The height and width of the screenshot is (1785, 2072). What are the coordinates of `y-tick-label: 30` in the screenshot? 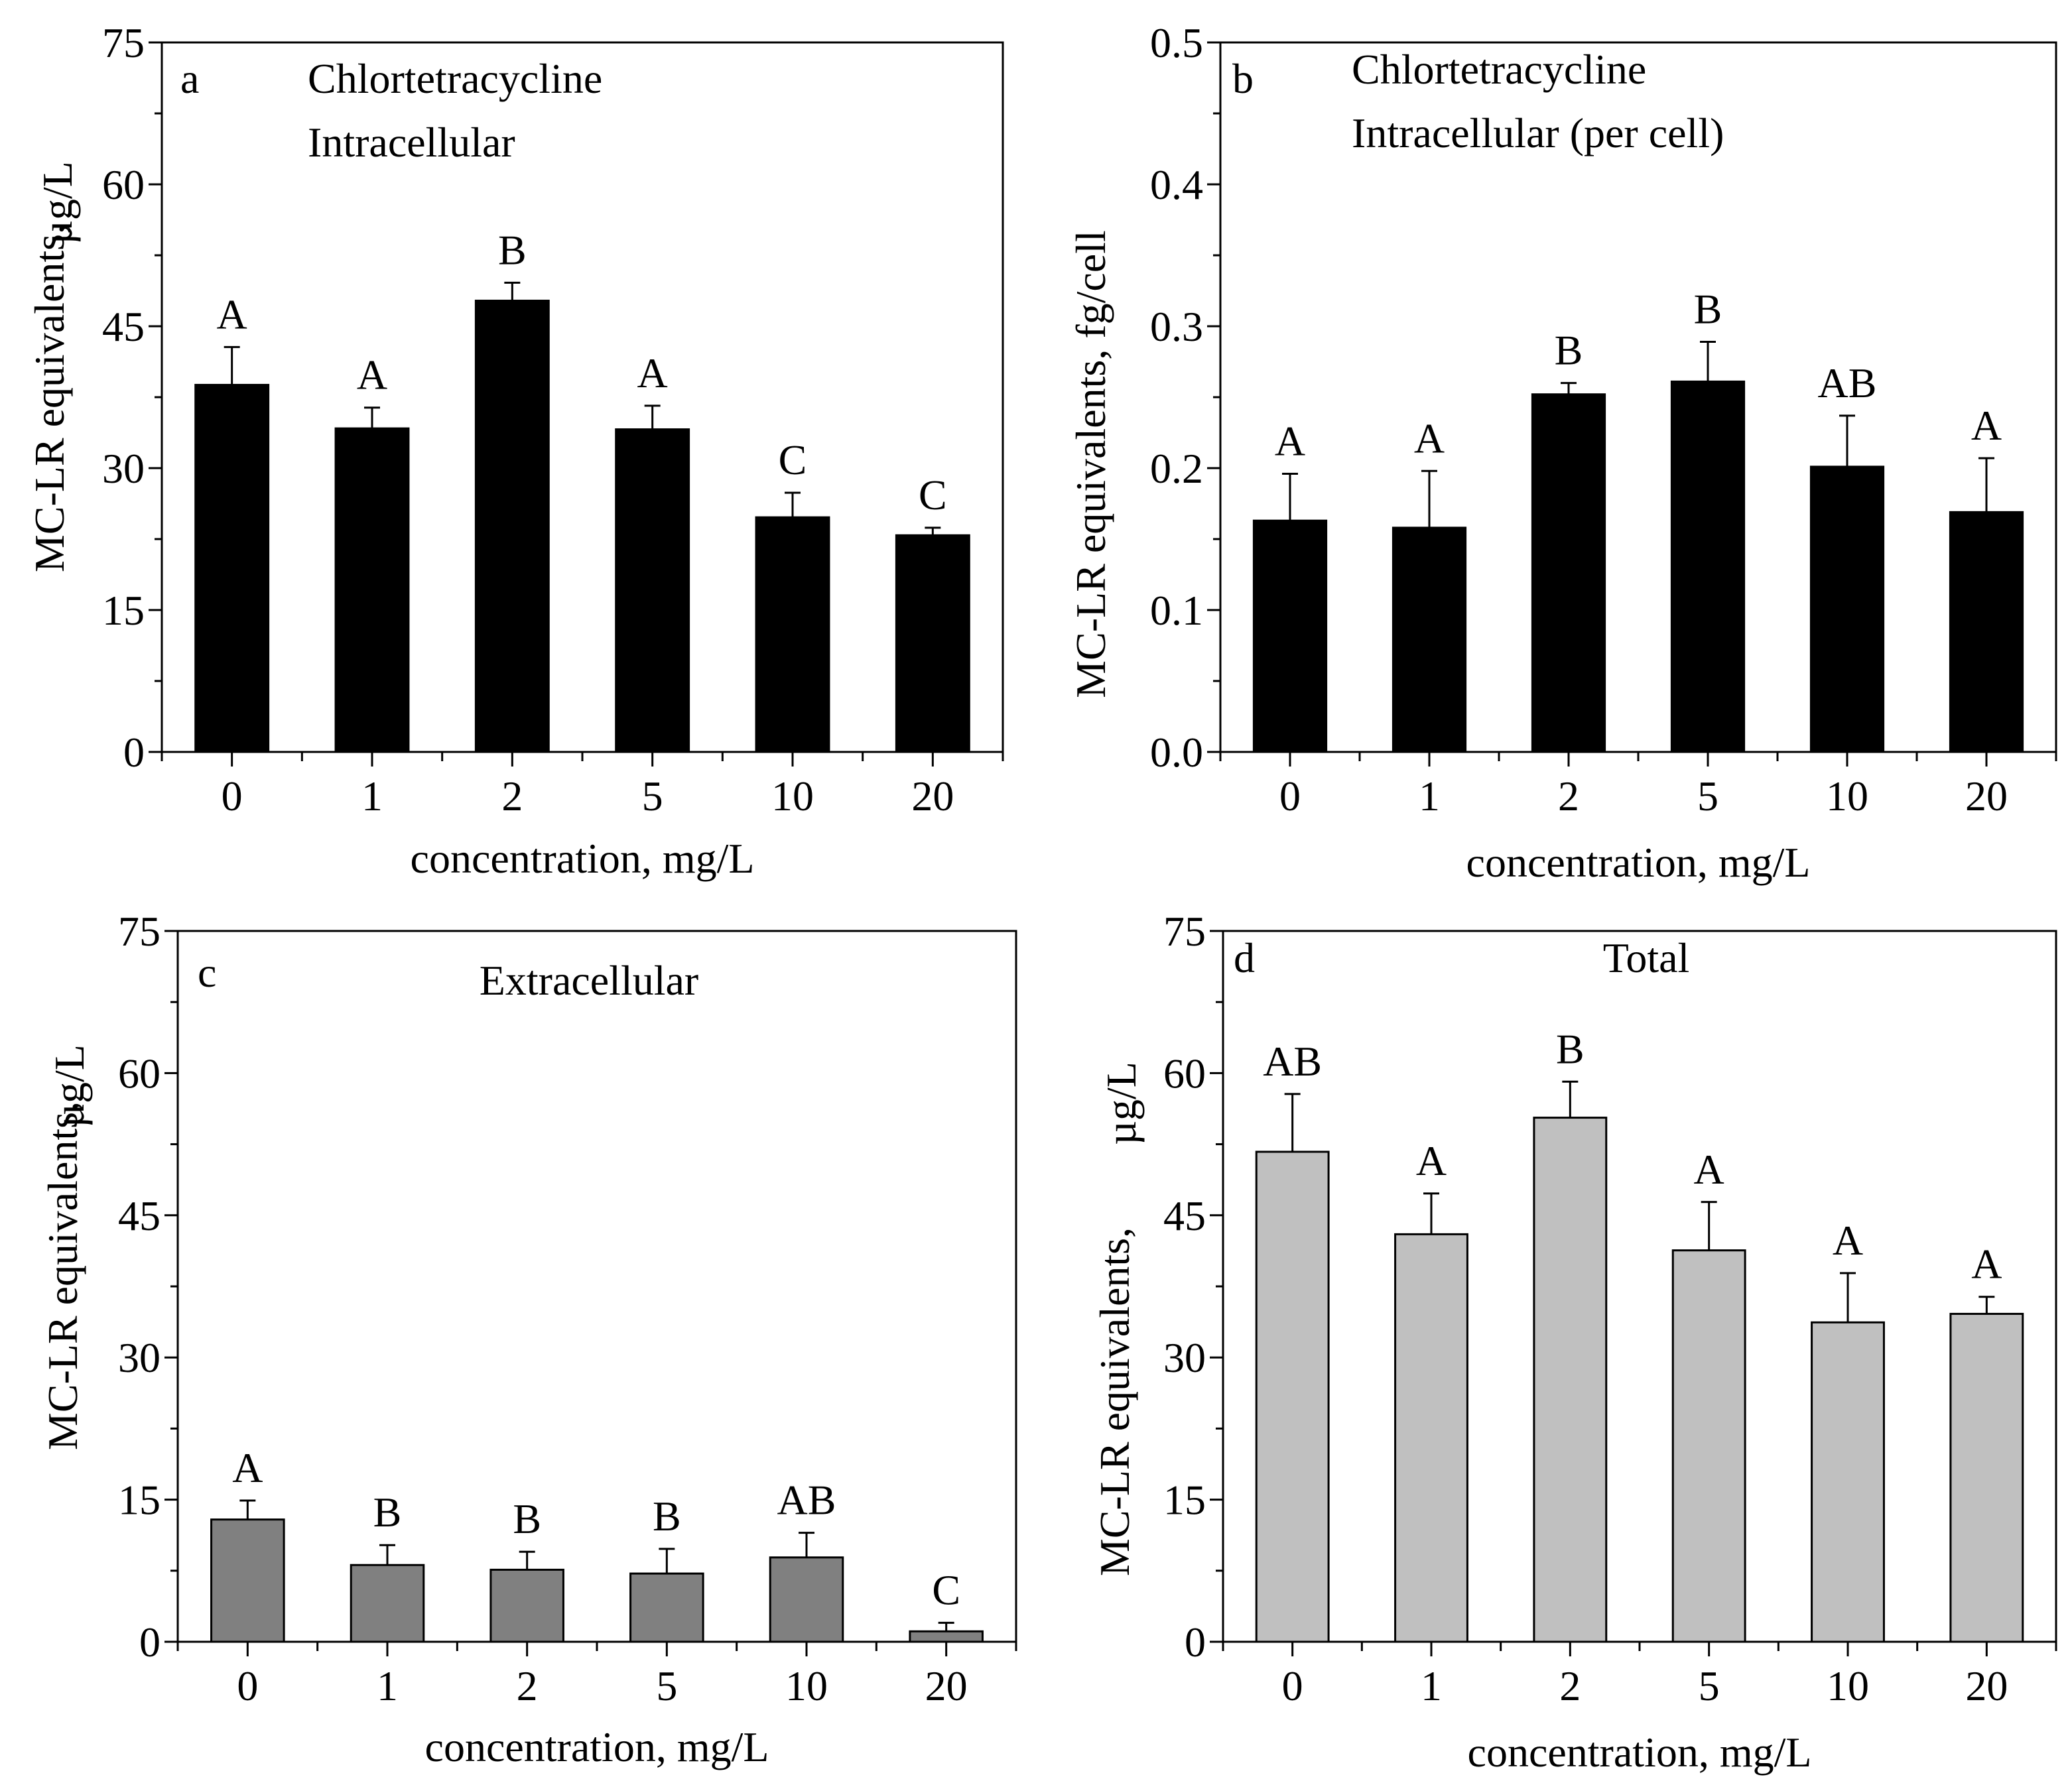 It's located at (123, 468).